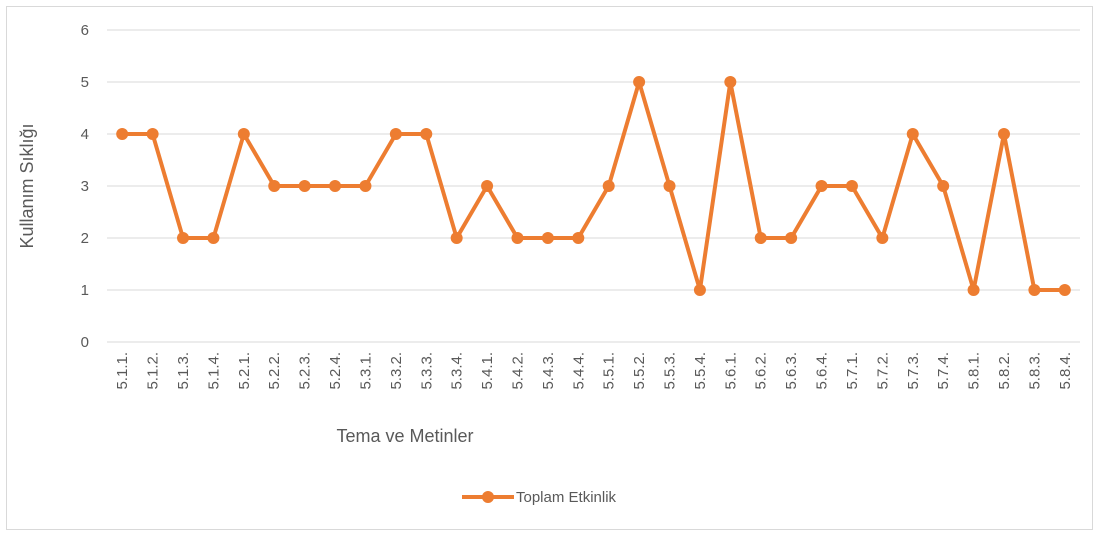 This screenshot has height=541, width=1099. What do you see at coordinates (578, 371) in the screenshot?
I see `x-tick-label: 5.4.4.` at bounding box center [578, 371].